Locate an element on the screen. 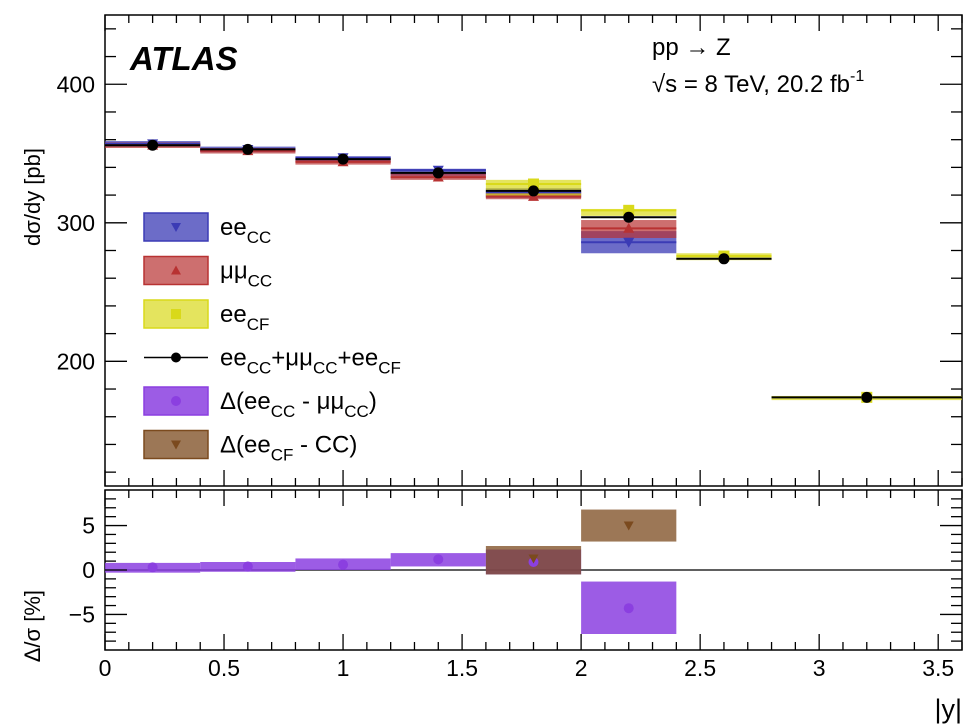 Image resolution: width=965 pixels, height=726 pixels. legend-label-4: Δ(eeCC - μμCC) is located at coordinates (298, 404).